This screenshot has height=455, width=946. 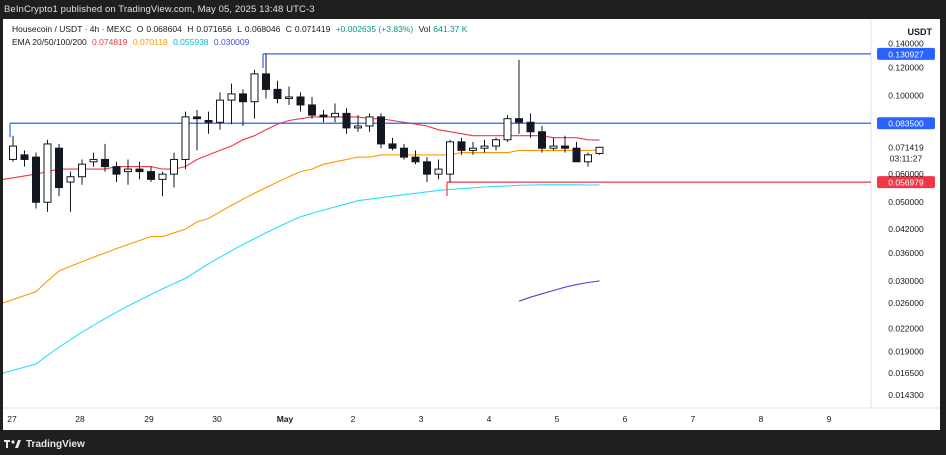 What do you see at coordinates (557, 419) in the screenshot?
I see `x-tick-8: 5` at bounding box center [557, 419].